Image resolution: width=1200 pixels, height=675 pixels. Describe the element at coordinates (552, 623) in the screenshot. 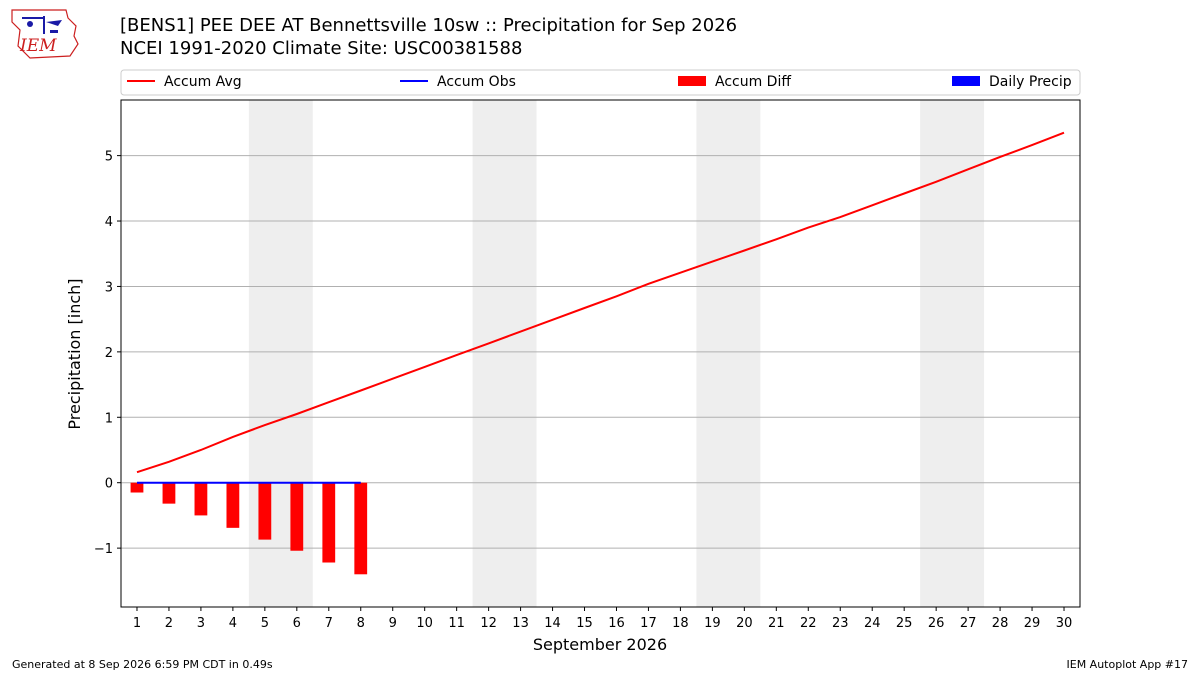

I see `x-tick-label: 14` at that location.